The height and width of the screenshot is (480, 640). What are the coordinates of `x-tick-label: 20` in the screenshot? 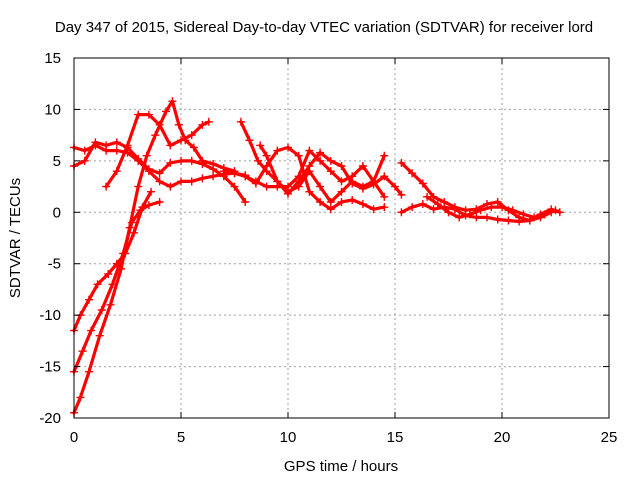 It's located at (502, 437).